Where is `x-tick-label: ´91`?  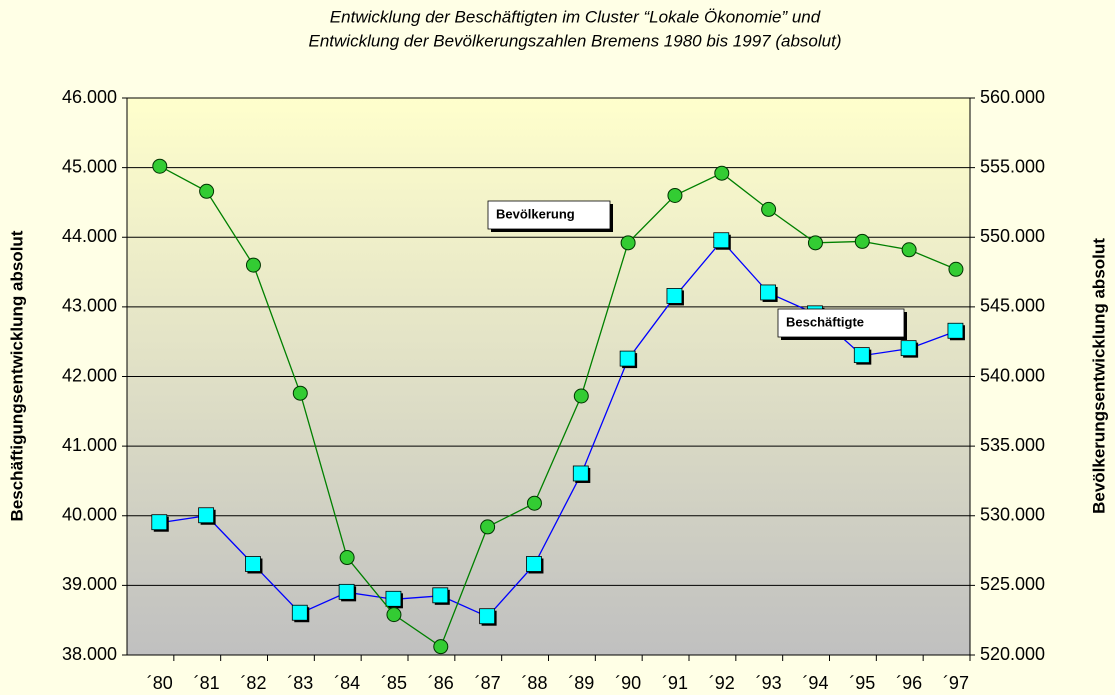 x-tick-label: ´91 is located at coordinates (675, 683).